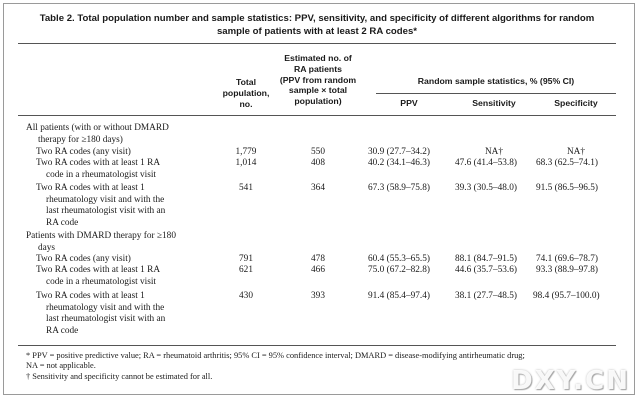 This screenshot has width=640, height=400. Describe the element at coordinates (486, 188) in the screenshot. I see `cell-sensitivity: 39.3 (30.5–48.0)` at that location.